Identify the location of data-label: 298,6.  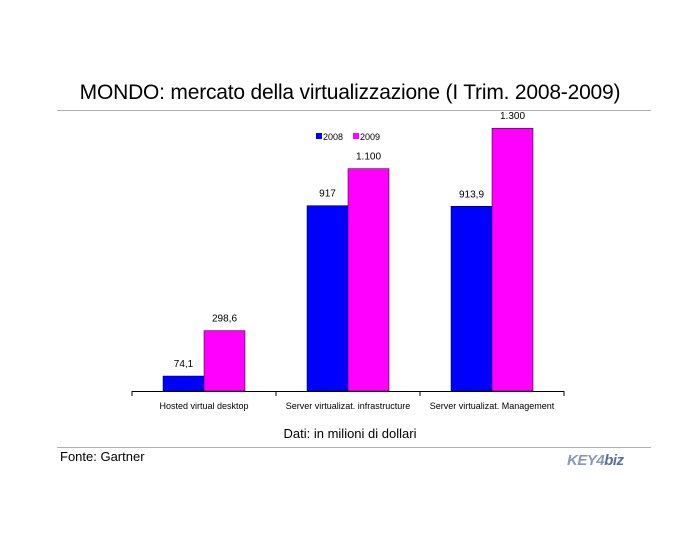
(224, 319).